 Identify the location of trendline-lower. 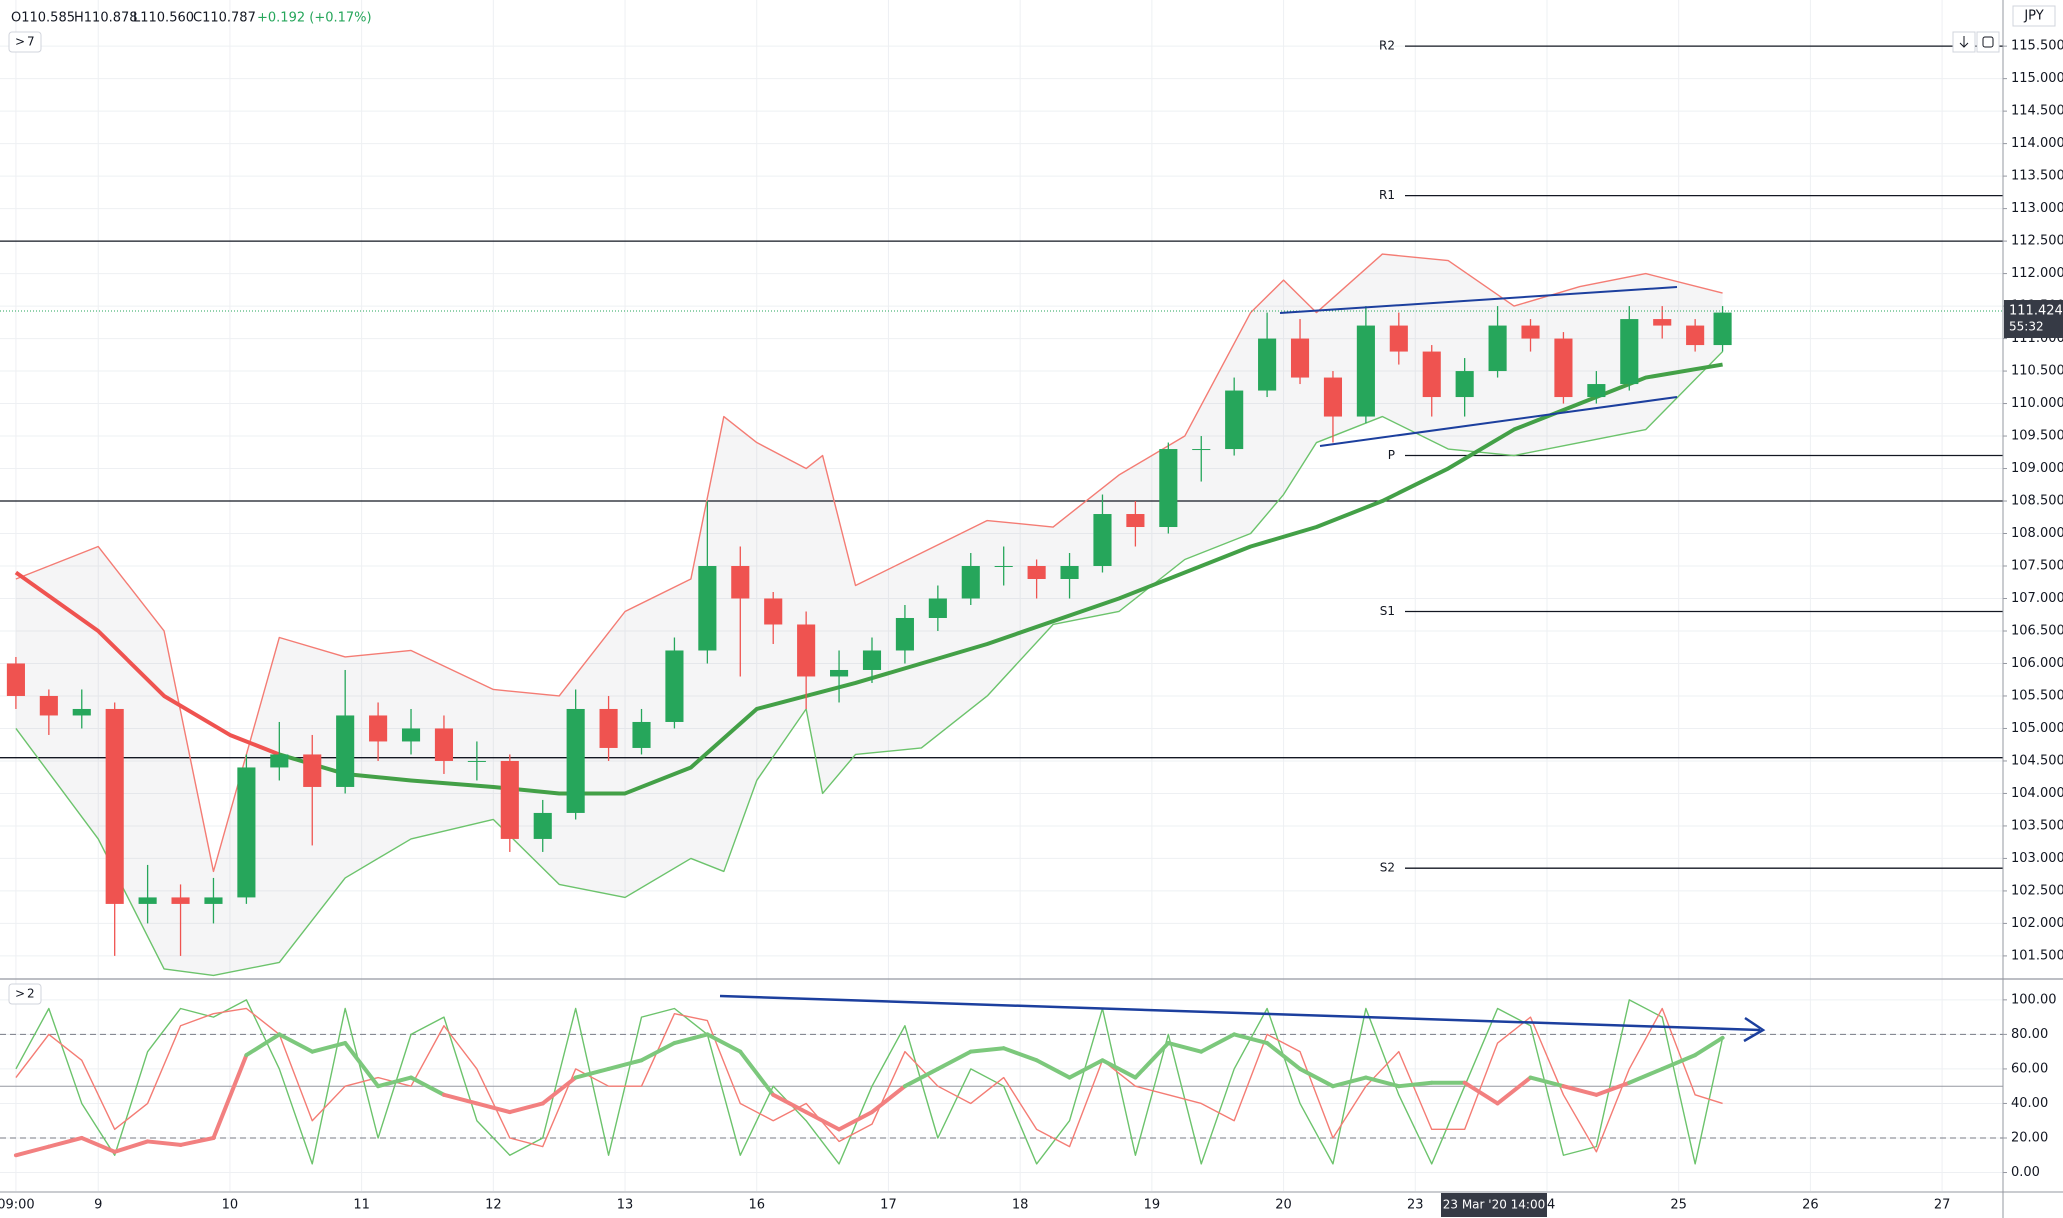
(1498, 421).